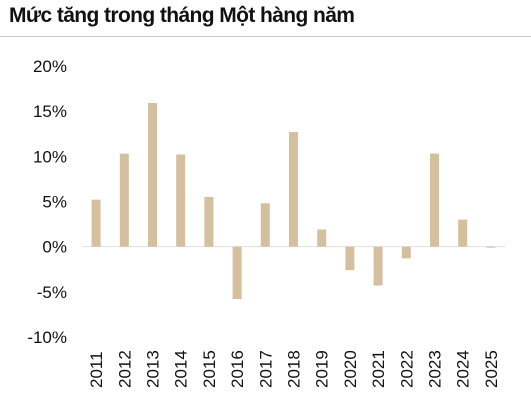 This screenshot has height=400, width=531. I want to click on y-tick-label: -10%, so click(47, 337).